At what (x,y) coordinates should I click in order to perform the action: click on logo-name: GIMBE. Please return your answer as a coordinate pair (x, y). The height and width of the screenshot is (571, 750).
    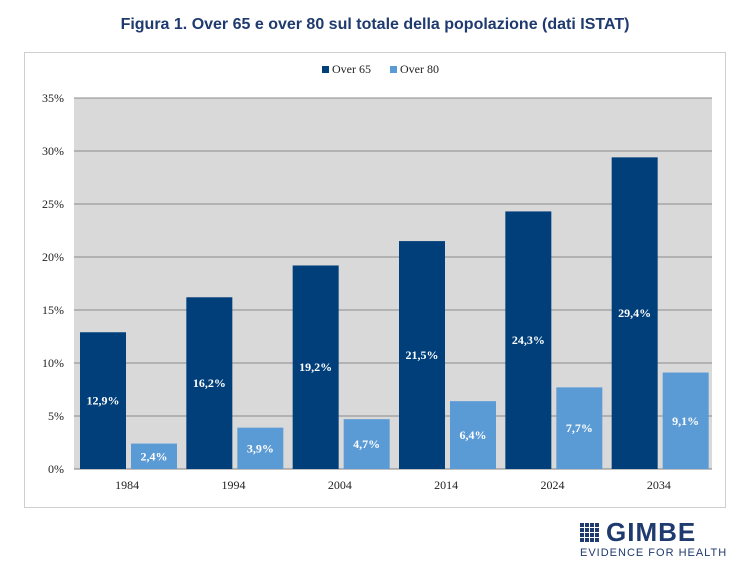
    Looking at the image, I should click on (651, 532).